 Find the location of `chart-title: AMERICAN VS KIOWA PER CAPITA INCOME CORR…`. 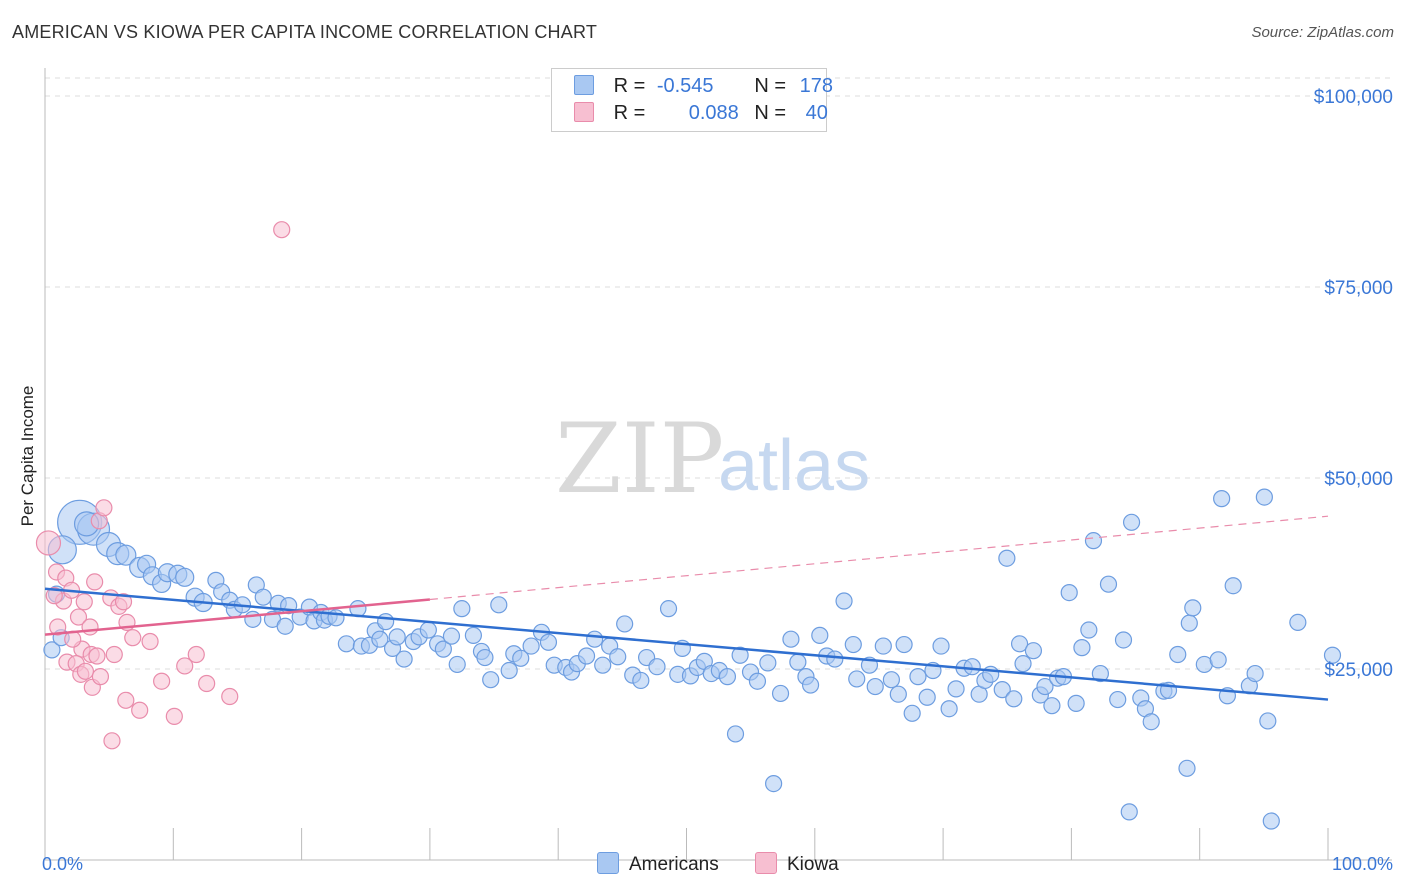

chart-title: AMERICAN VS KIOWA PER CAPITA INCOME CORR… is located at coordinates (305, 32).